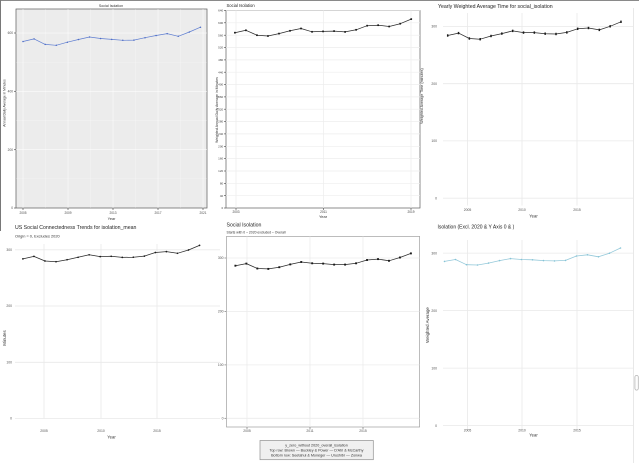 The width and height of the screenshot is (639, 468). What do you see at coordinates (410, 212) in the screenshot?
I see `svg-text: 2019` at bounding box center [410, 212].